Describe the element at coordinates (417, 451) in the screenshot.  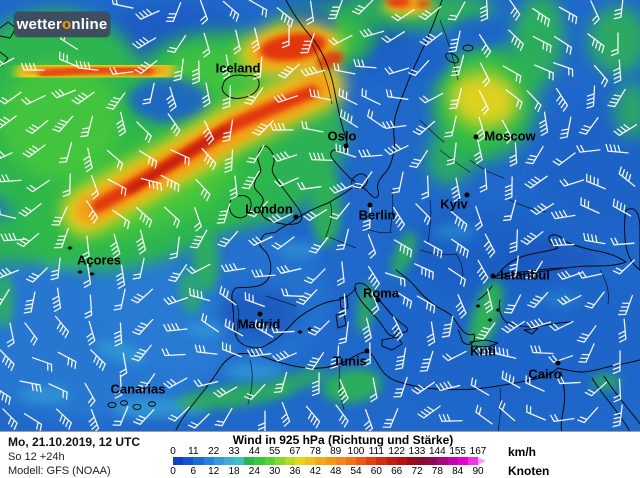
I see `scale-tick: 133` at that location.